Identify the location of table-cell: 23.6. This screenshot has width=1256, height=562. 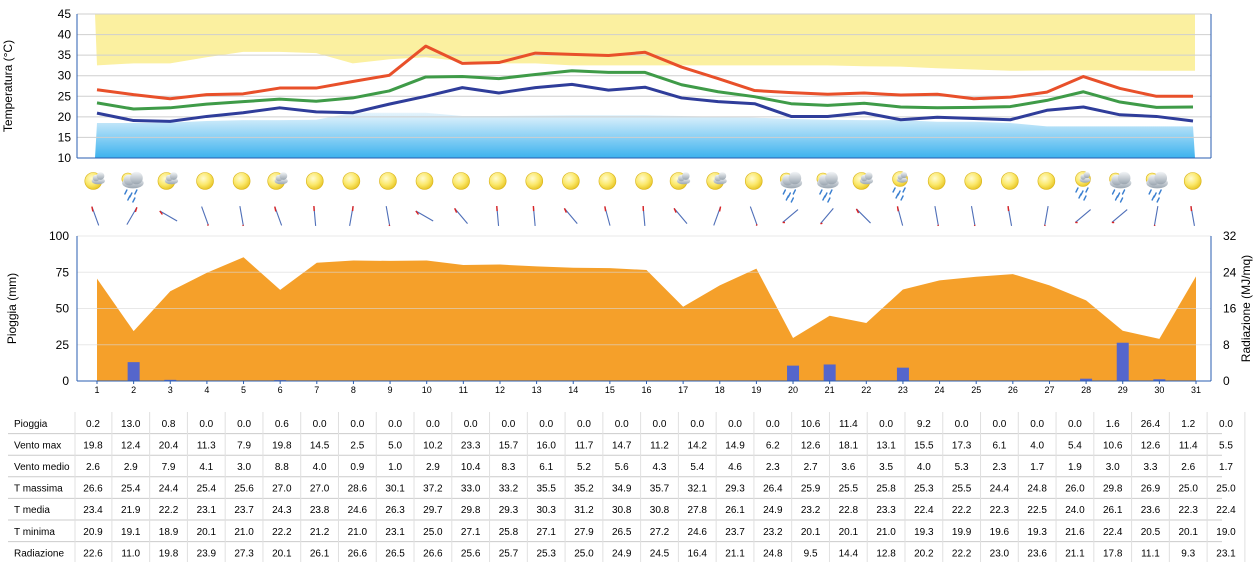
(1151, 510).